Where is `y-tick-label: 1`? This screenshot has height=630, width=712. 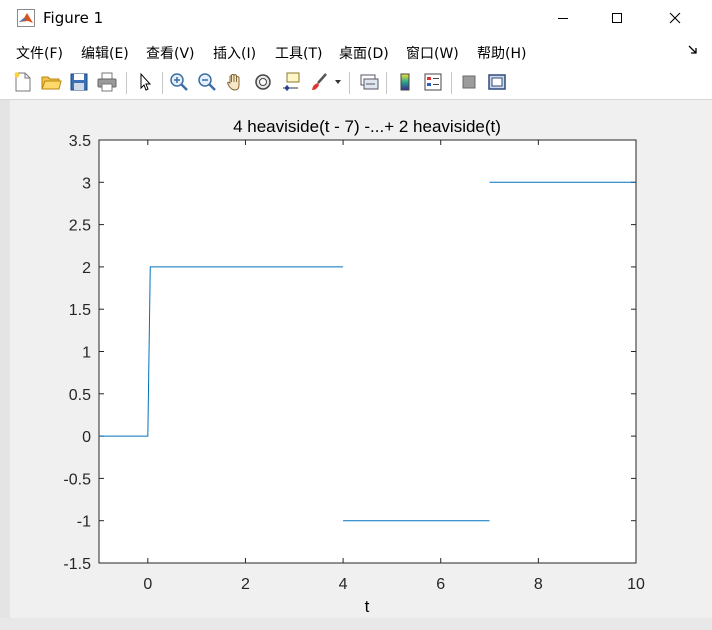 y-tick-label: 1 is located at coordinates (86, 353).